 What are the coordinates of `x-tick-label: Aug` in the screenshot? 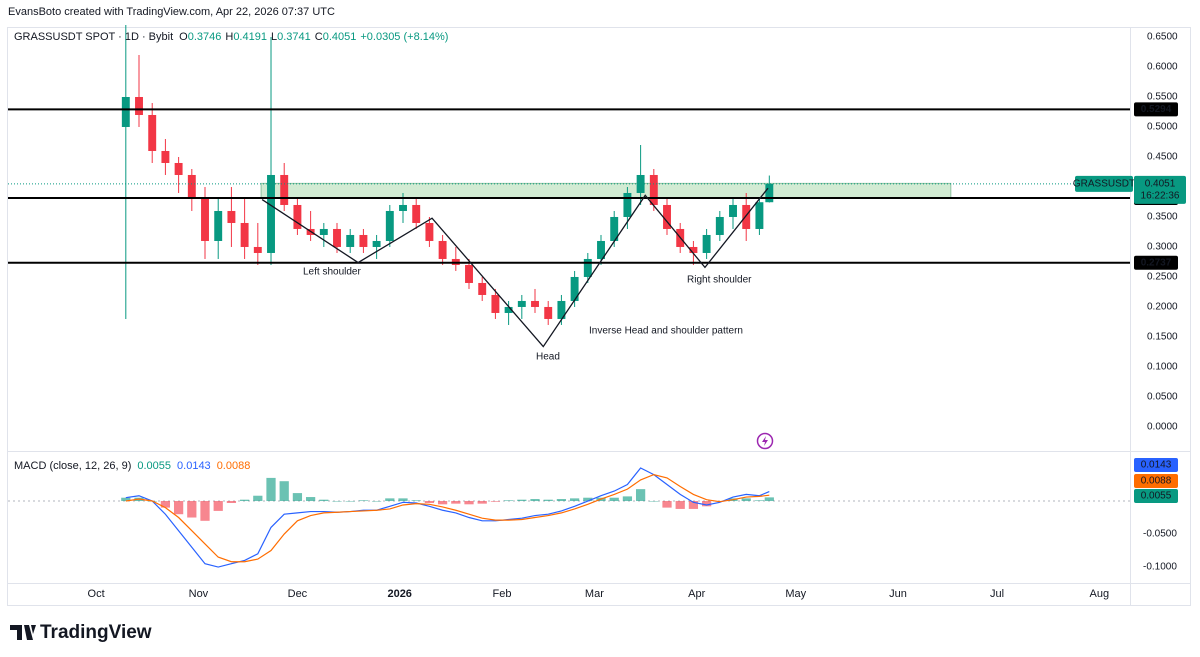 It's located at (1100, 594).